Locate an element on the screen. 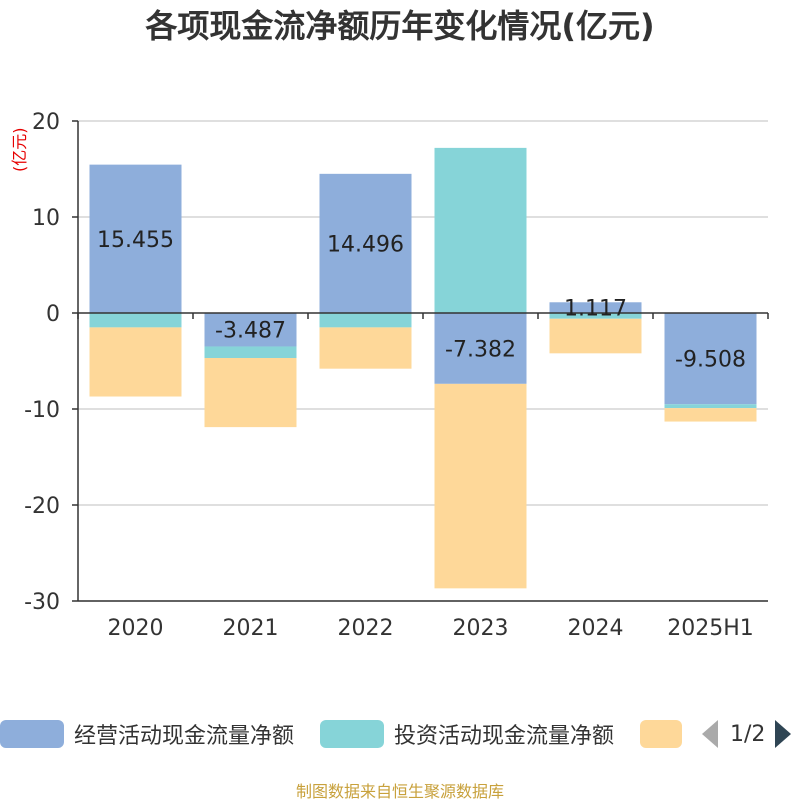 The width and height of the screenshot is (800, 802). legend-label-investing: 投资活动现金流量净额 is located at coordinates (504, 736).